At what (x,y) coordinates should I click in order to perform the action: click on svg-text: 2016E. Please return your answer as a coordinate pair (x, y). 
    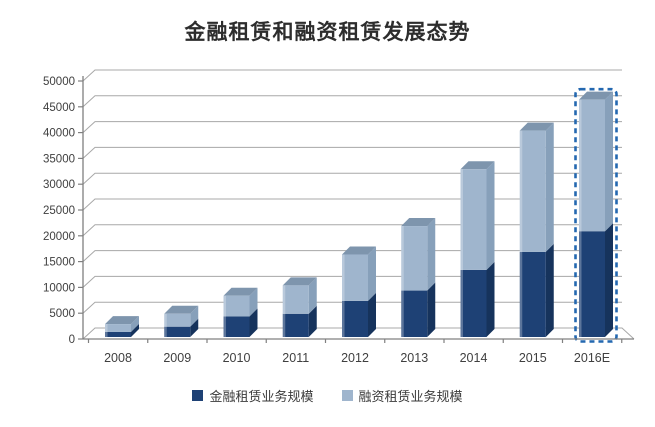
    Looking at the image, I should click on (592, 358).